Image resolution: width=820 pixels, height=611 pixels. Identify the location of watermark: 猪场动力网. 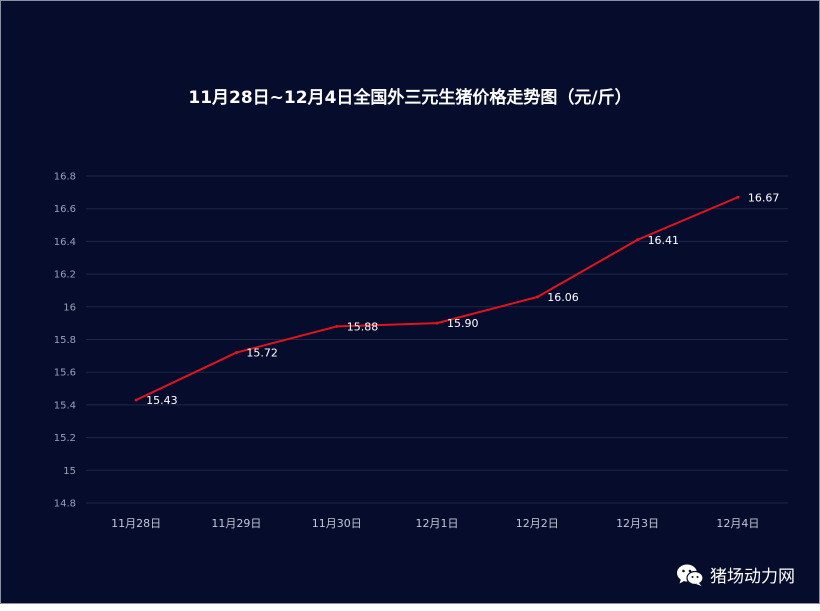
(735, 574).